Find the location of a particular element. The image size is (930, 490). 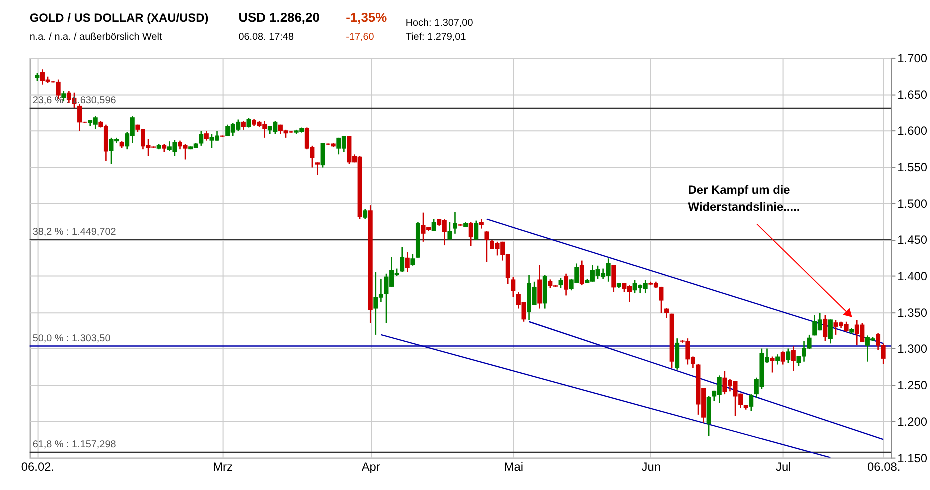

y-tick-label: 1.700 is located at coordinates (913, 58).